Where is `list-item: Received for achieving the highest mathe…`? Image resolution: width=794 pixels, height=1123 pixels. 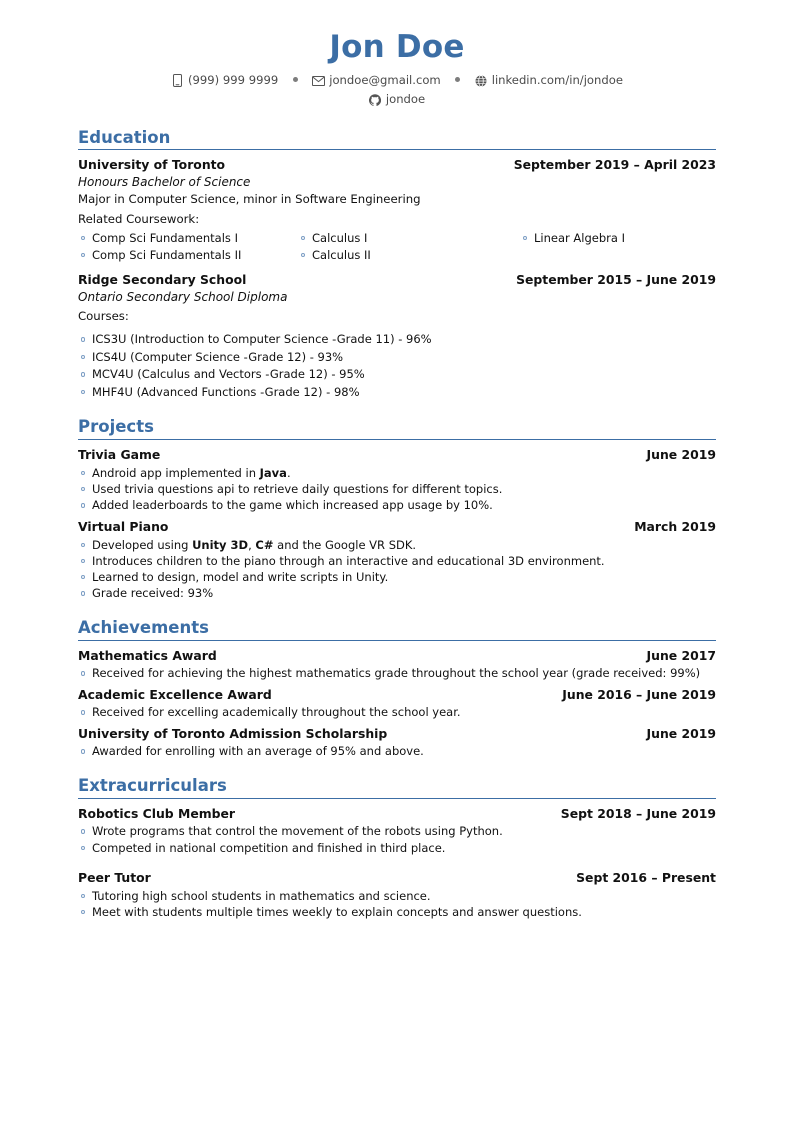 list-item: Received for achieving the highest mathe… is located at coordinates (397, 673).